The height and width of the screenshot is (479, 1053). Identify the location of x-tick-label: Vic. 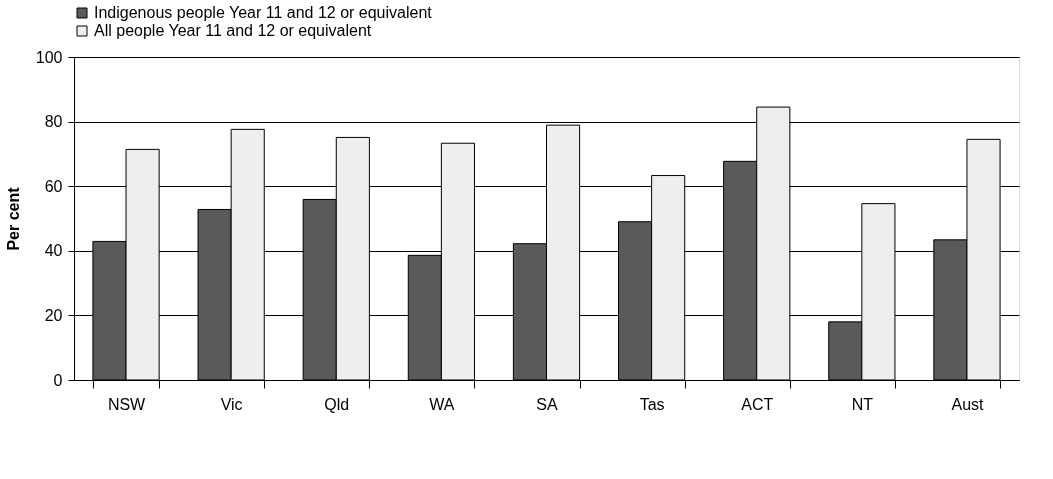
(231, 404).